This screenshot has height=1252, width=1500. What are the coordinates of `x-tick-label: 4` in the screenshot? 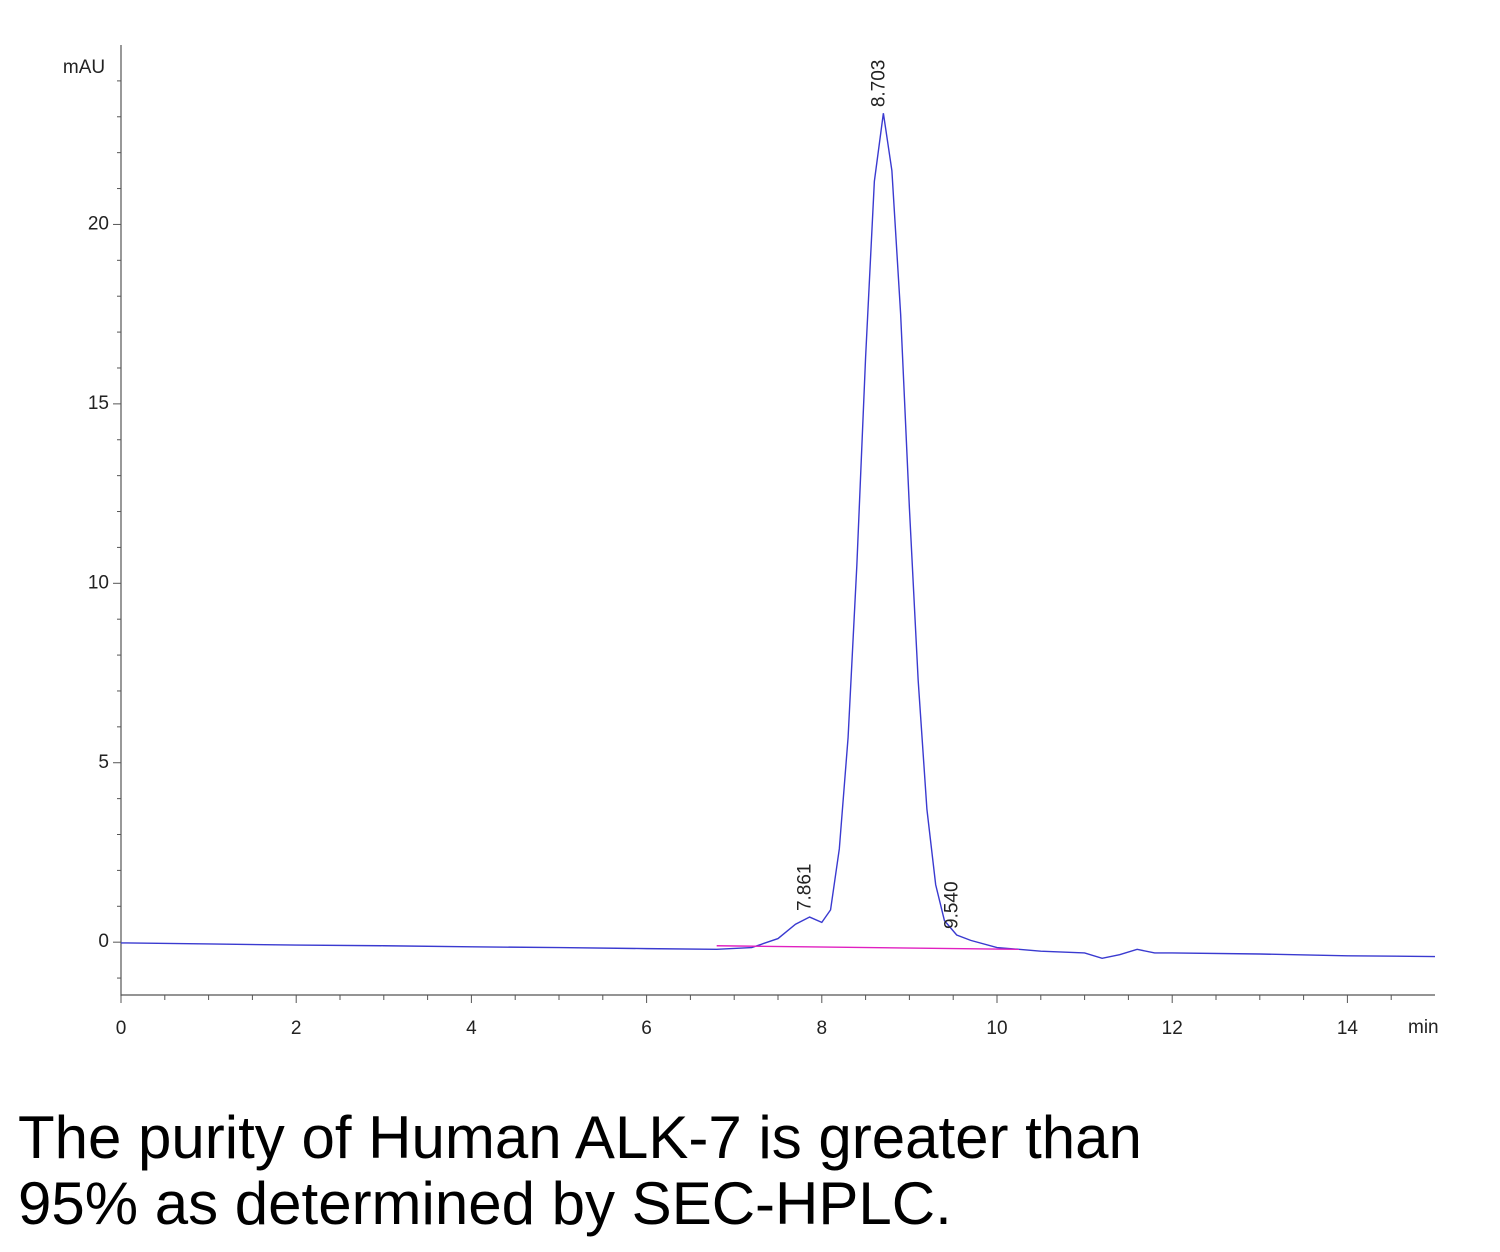 It's located at (471, 1028).